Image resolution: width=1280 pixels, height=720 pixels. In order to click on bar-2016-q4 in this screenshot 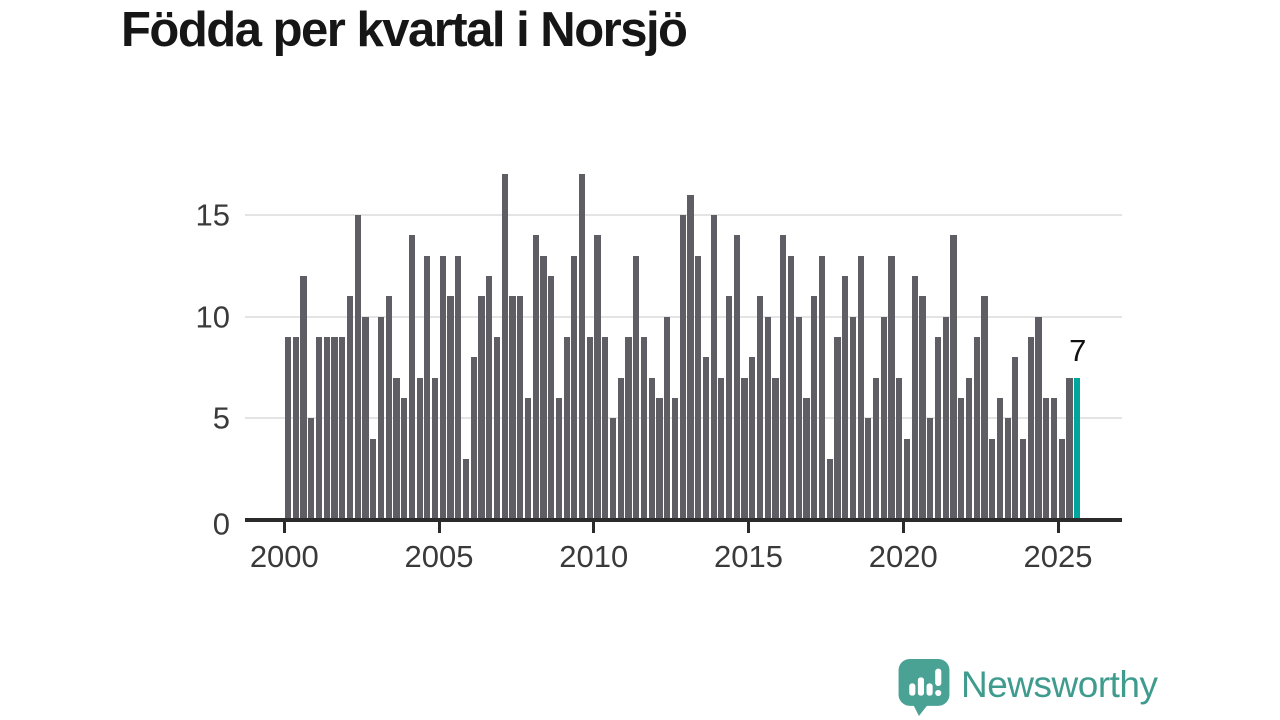, I will do `click(806, 459)`.